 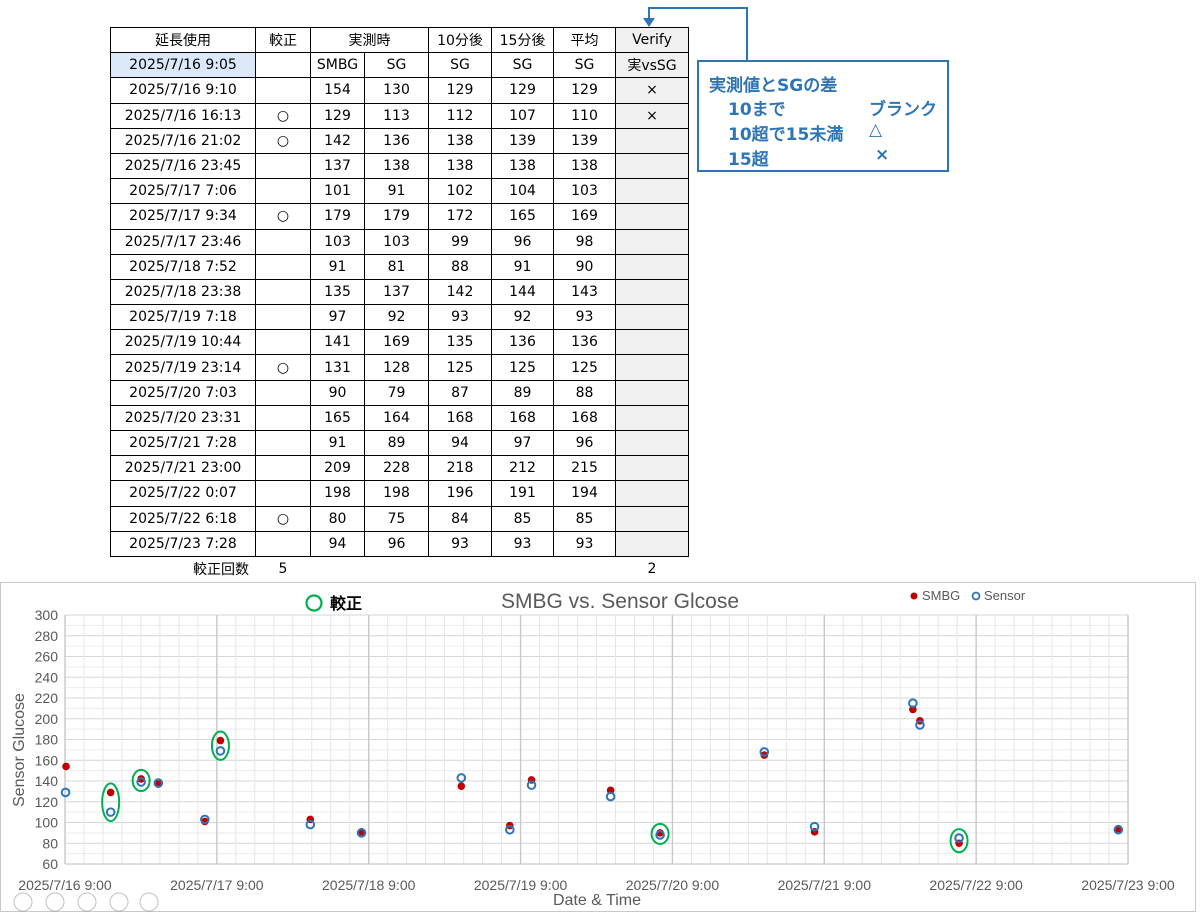 I want to click on table-row: 2025/7/21 7:28 91 89 94 97 96, so click(x=399, y=443).